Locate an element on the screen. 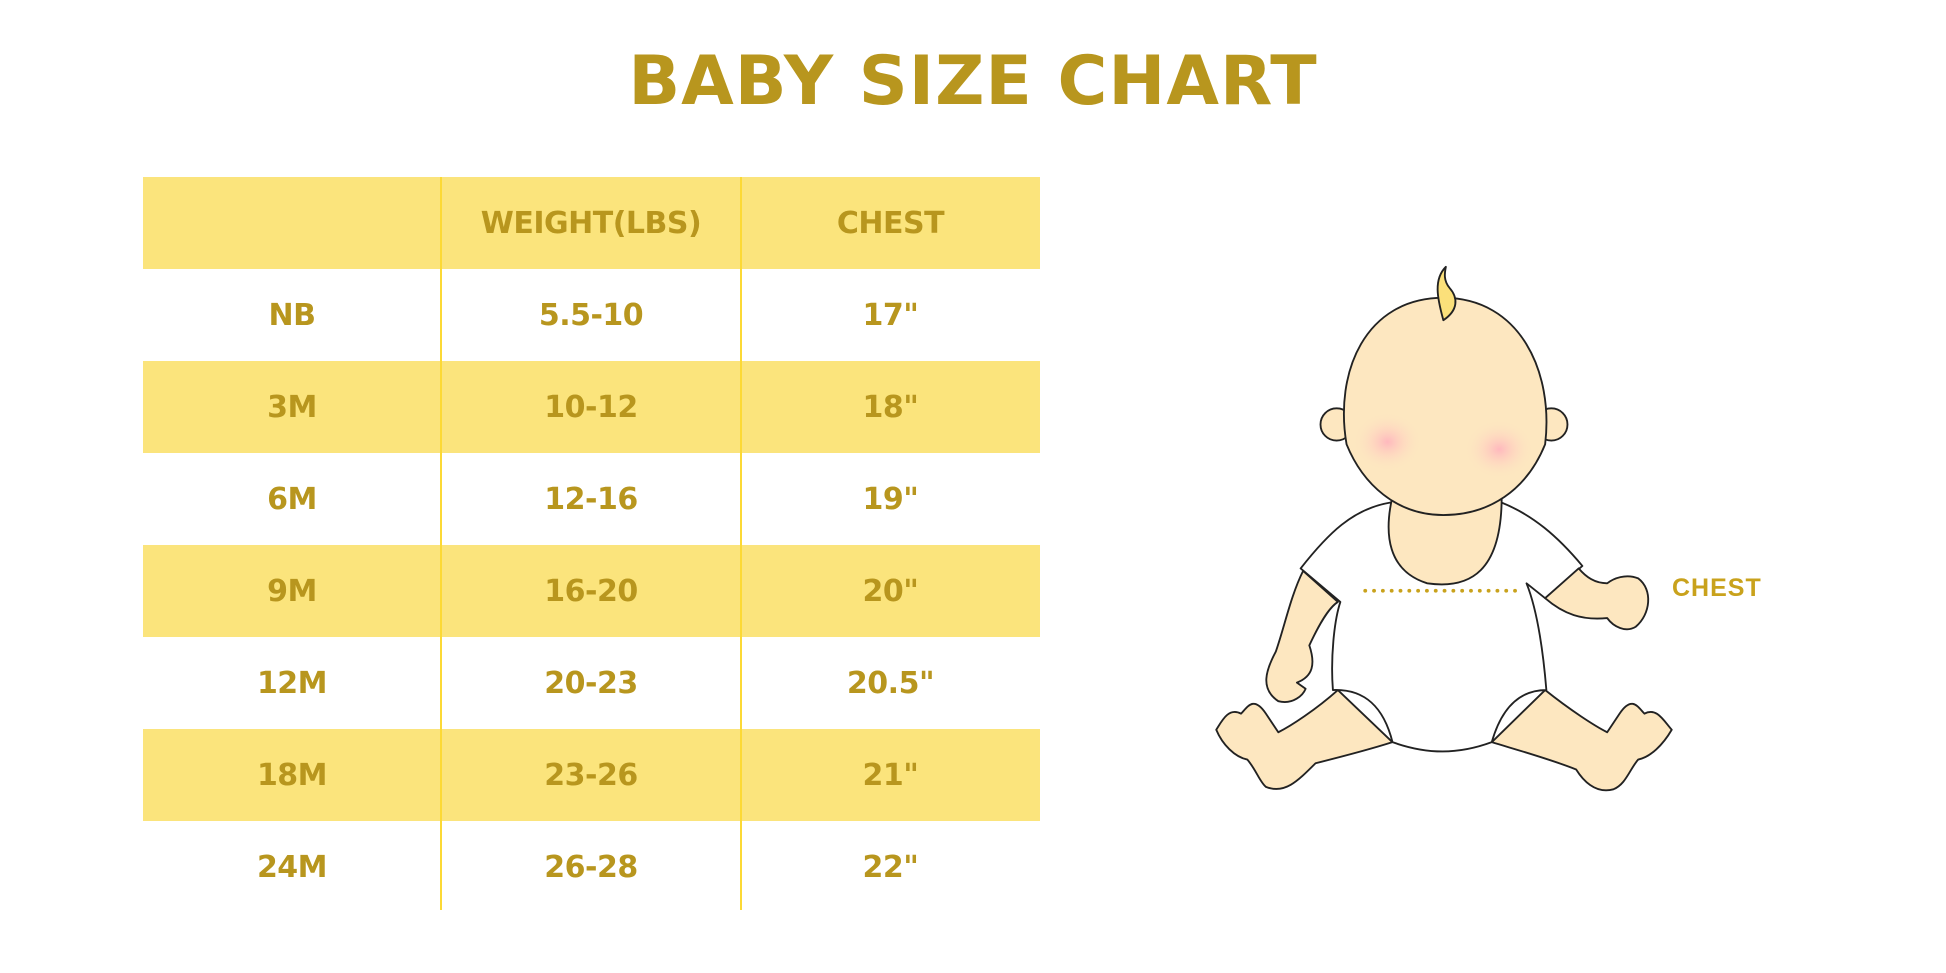 The image size is (1946, 973). table-row: 3M 10-12 18" is located at coordinates (591, 407).